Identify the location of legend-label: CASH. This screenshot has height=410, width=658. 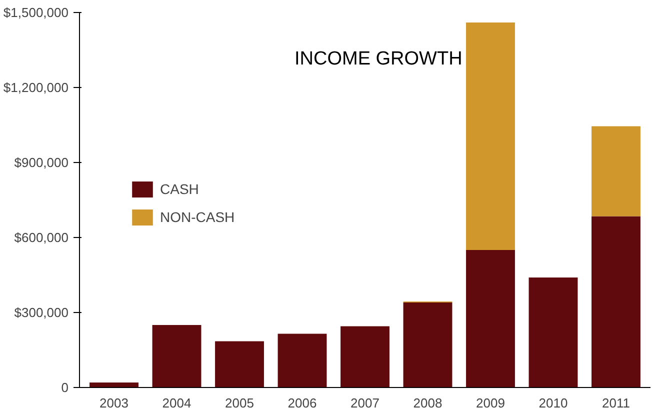
(179, 189).